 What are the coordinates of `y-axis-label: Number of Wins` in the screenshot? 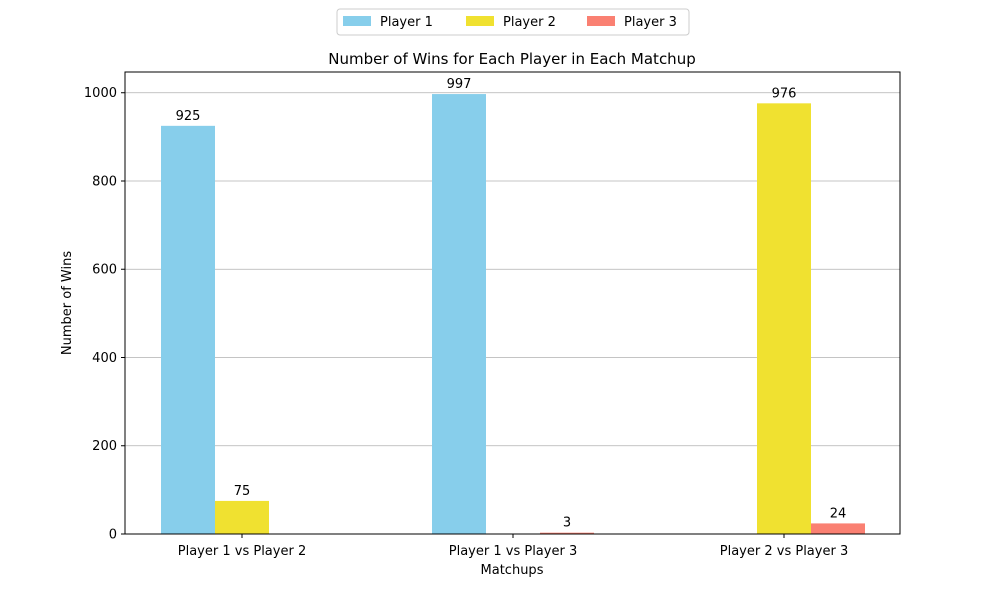 It's located at (67, 303).